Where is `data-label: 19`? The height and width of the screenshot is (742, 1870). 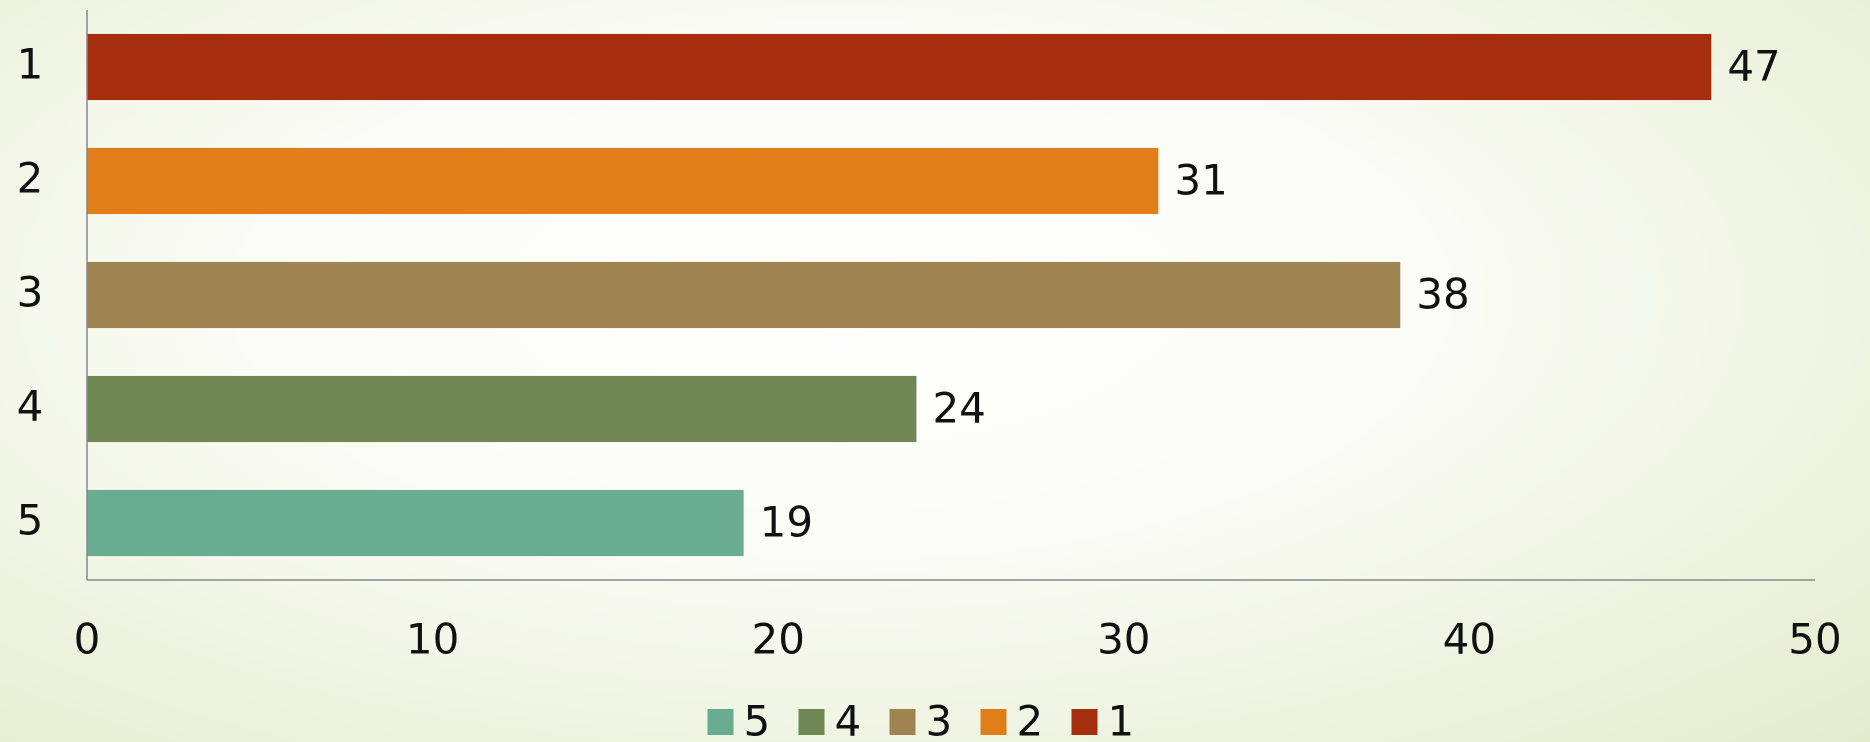
data-label: 19 is located at coordinates (786, 522).